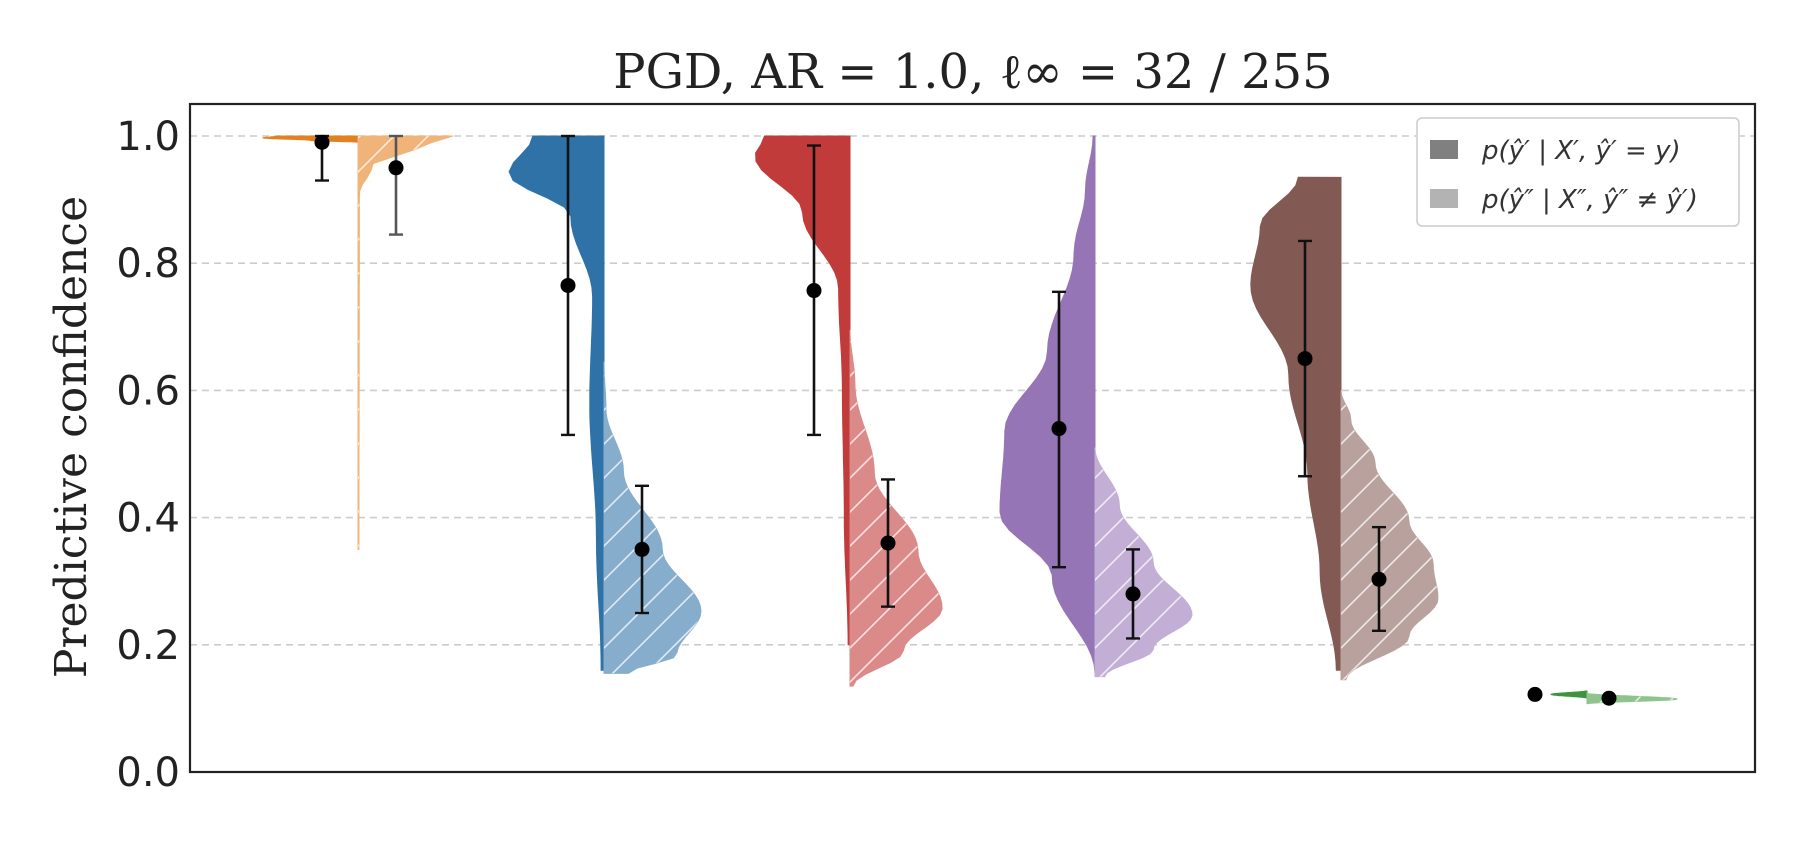 This screenshot has height=848, width=1799. Describe the element at coordinates (972, 72) in the screenshot. I see `chart-title: PGD, AR = 1.0, ℓ∞ = 32 / 255` at that location.